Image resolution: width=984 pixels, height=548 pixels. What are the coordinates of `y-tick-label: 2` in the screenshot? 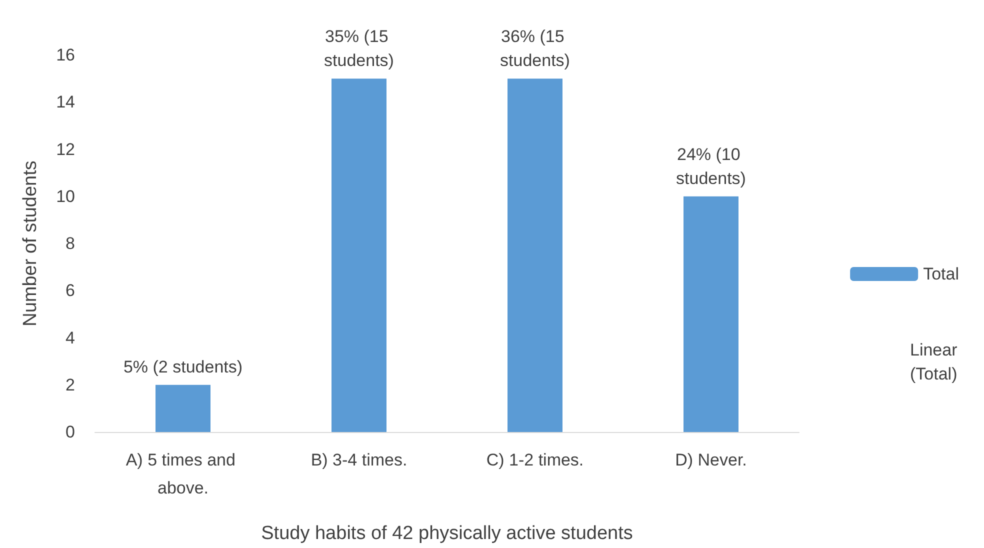 It's located at (70, 384).